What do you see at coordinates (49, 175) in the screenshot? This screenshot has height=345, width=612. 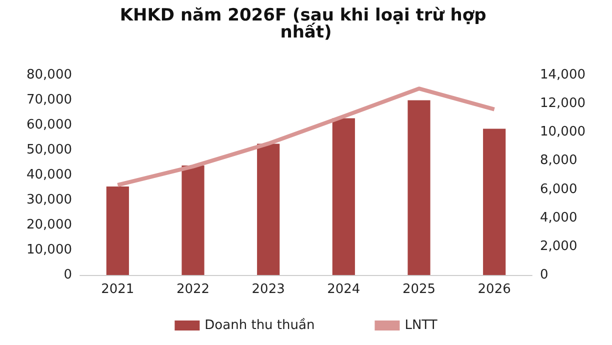 I see `y-tick-label: 40,000` at bounding box center [49, 175].